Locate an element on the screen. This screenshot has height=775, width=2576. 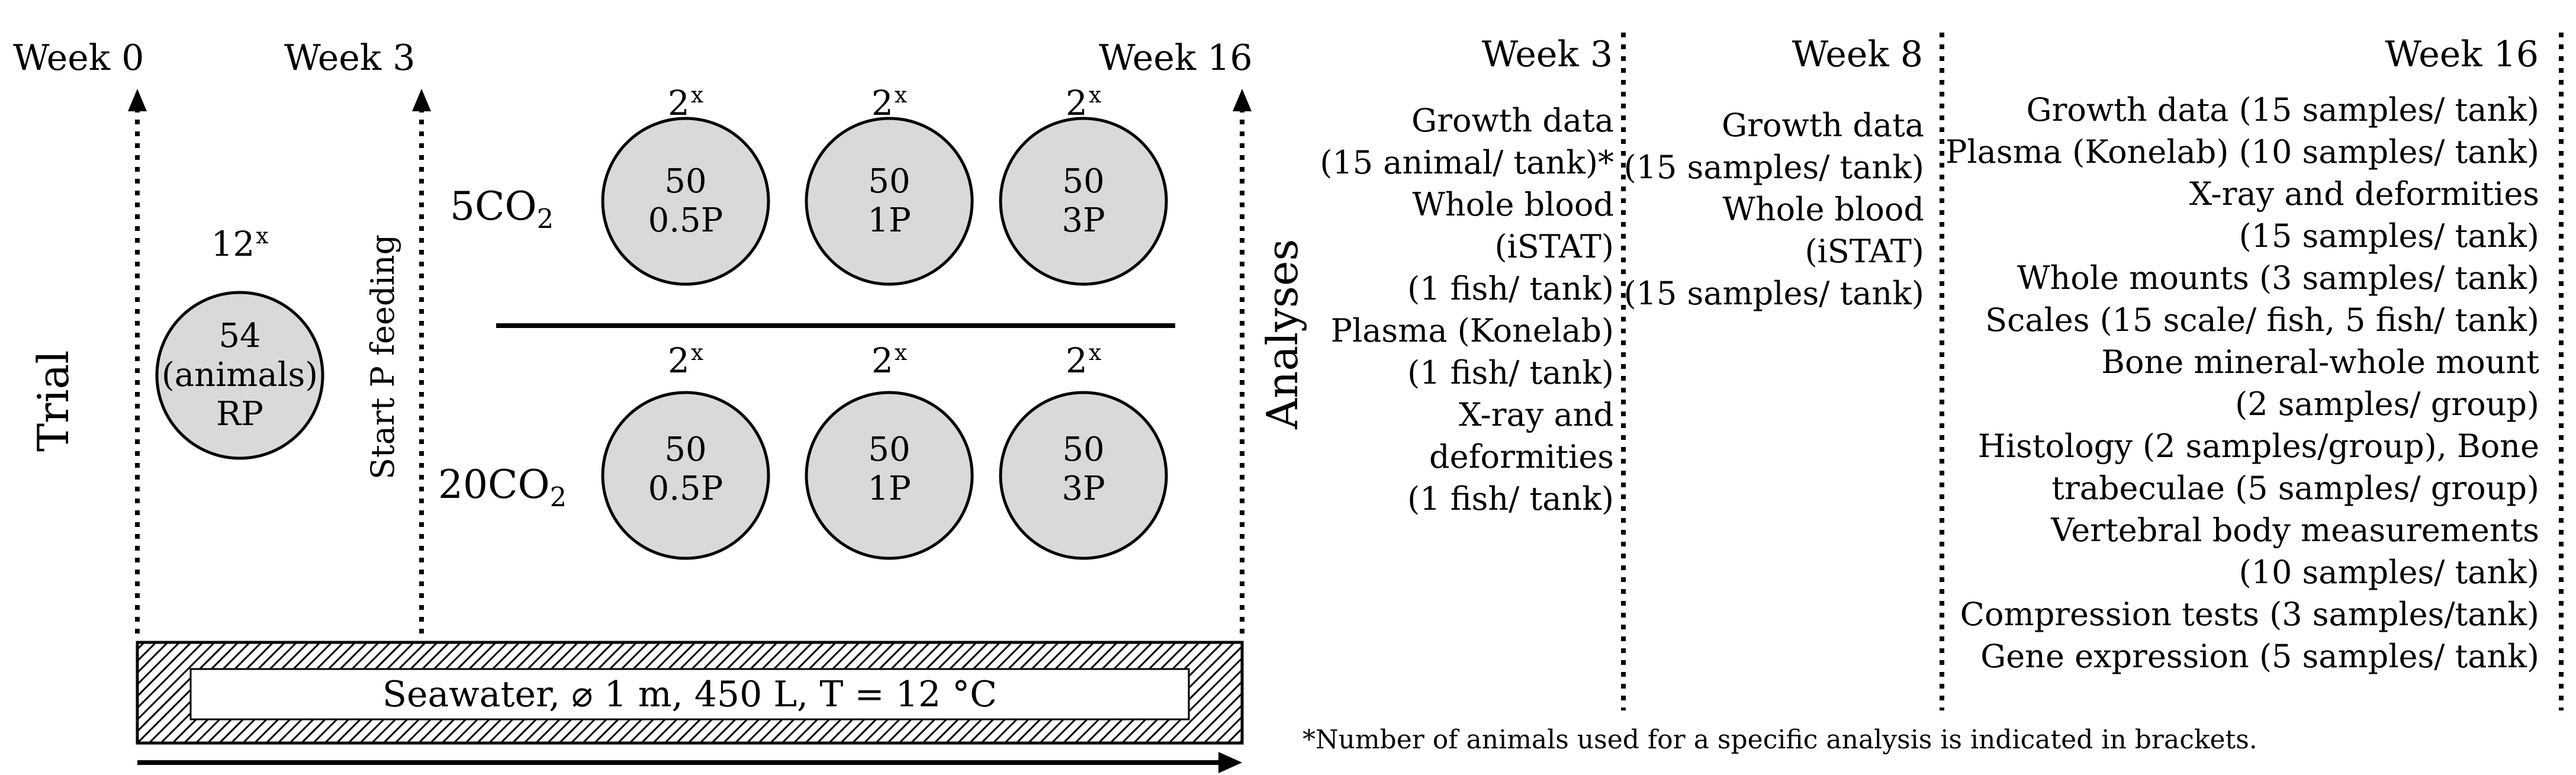
co2-row-label-5: 5CO2 is located at coordinates (502, 209).